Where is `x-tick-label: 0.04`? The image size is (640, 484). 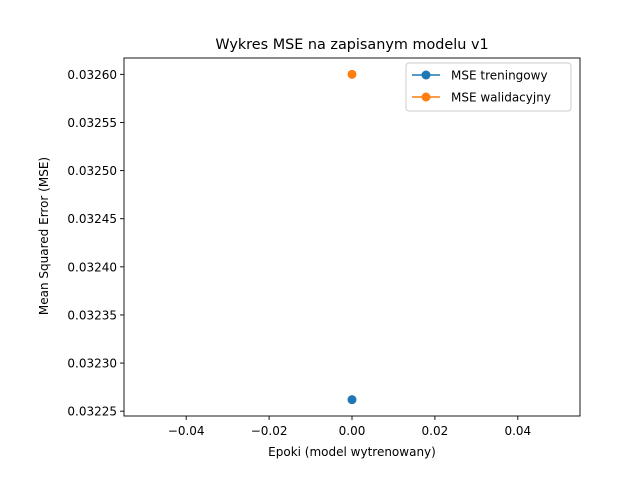 x-tick-label: 0.04 is located at coordinates (517, 431).